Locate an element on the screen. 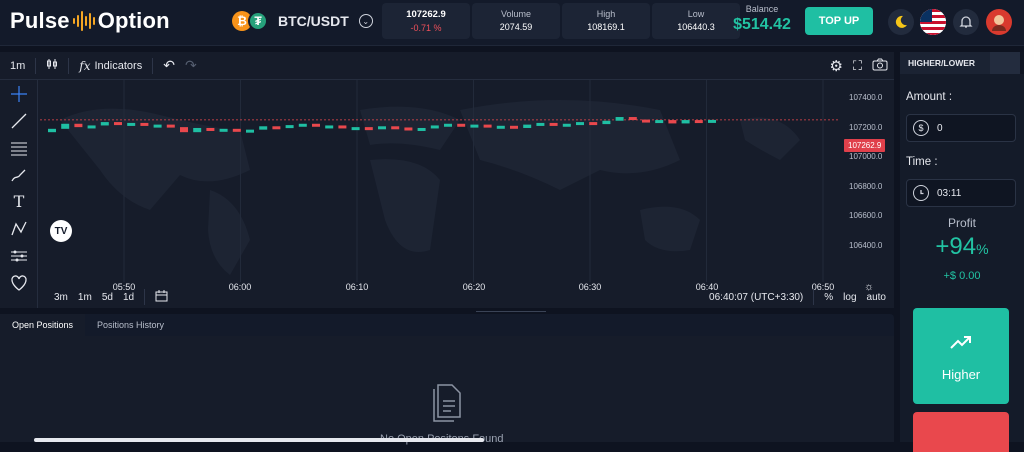  profit-value: +94 is located at coordinates (956, 246).